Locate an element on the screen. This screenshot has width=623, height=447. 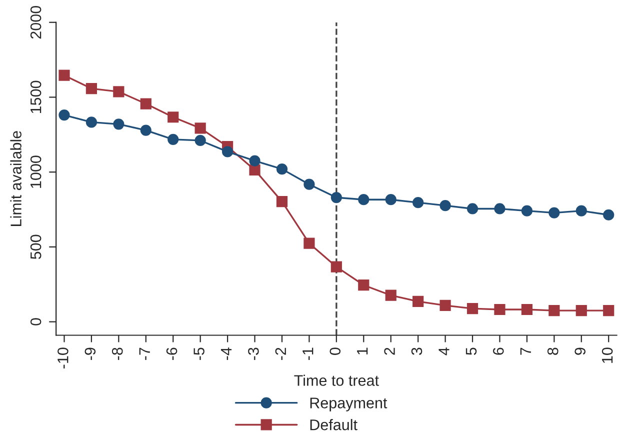
x-tick-label: -8 is located at coordinates (117, 354).